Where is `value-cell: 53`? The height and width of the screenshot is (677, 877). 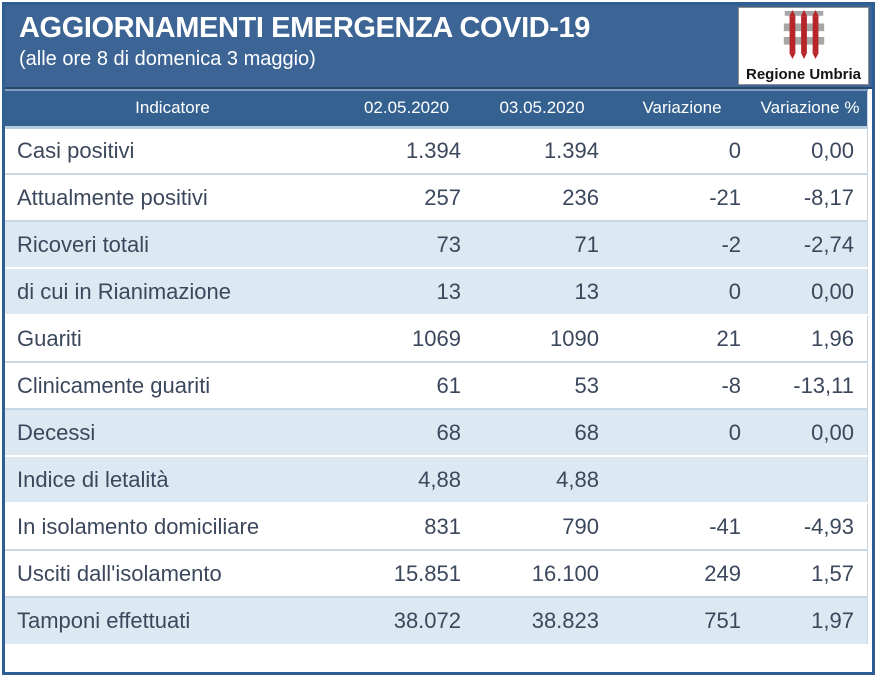
value-cell: 53 is located at coordinates (542, 386).